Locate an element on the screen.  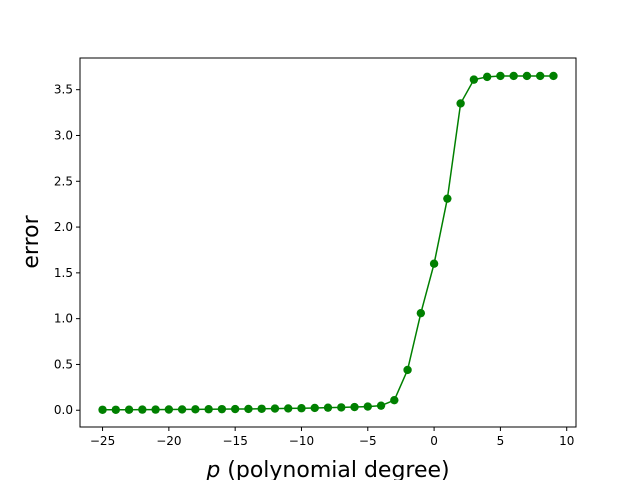
y-tick-label: 1.5 is located at coordinates (63, 273).